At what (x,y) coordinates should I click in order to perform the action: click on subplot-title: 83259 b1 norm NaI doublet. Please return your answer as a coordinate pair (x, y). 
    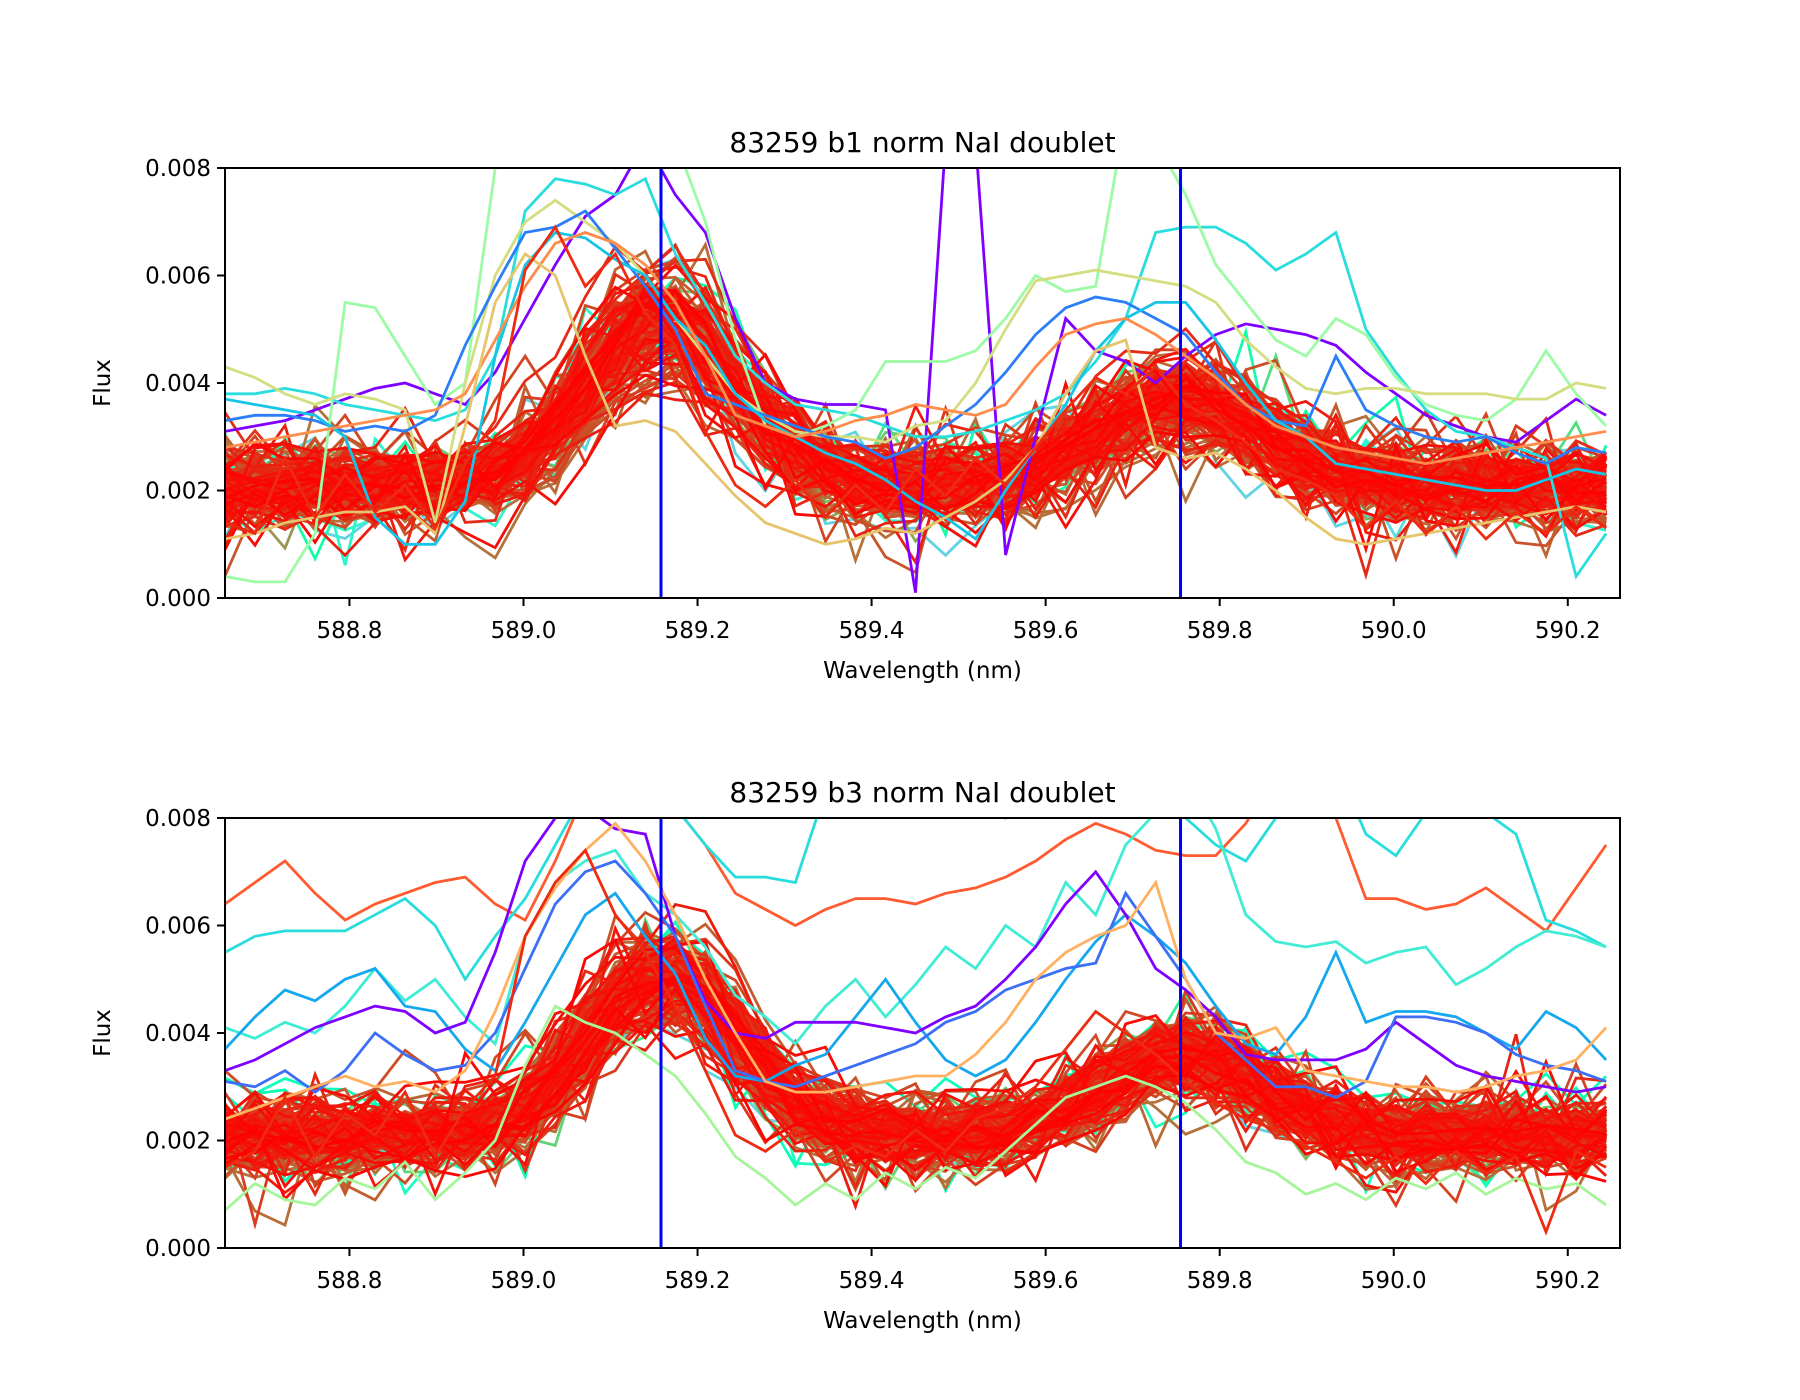
    Looking at the image, I should click on (922, 142).